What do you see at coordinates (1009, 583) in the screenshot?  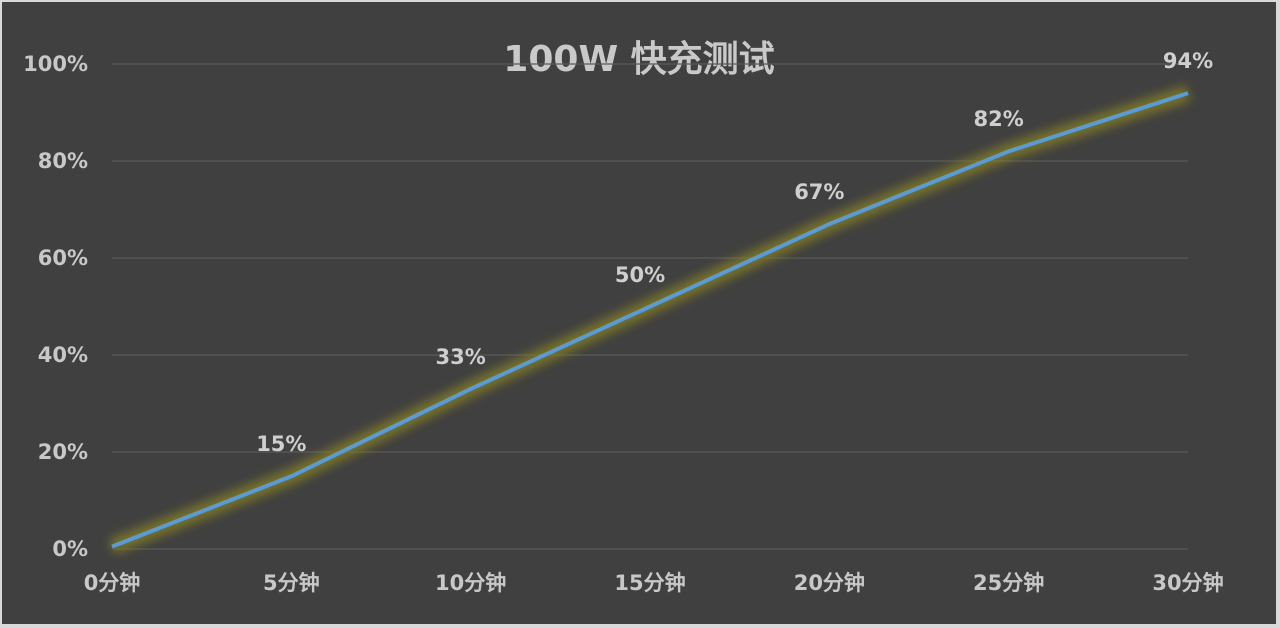 I see `x-tick-label: 25分钟` at bounding box center [1009, 583].